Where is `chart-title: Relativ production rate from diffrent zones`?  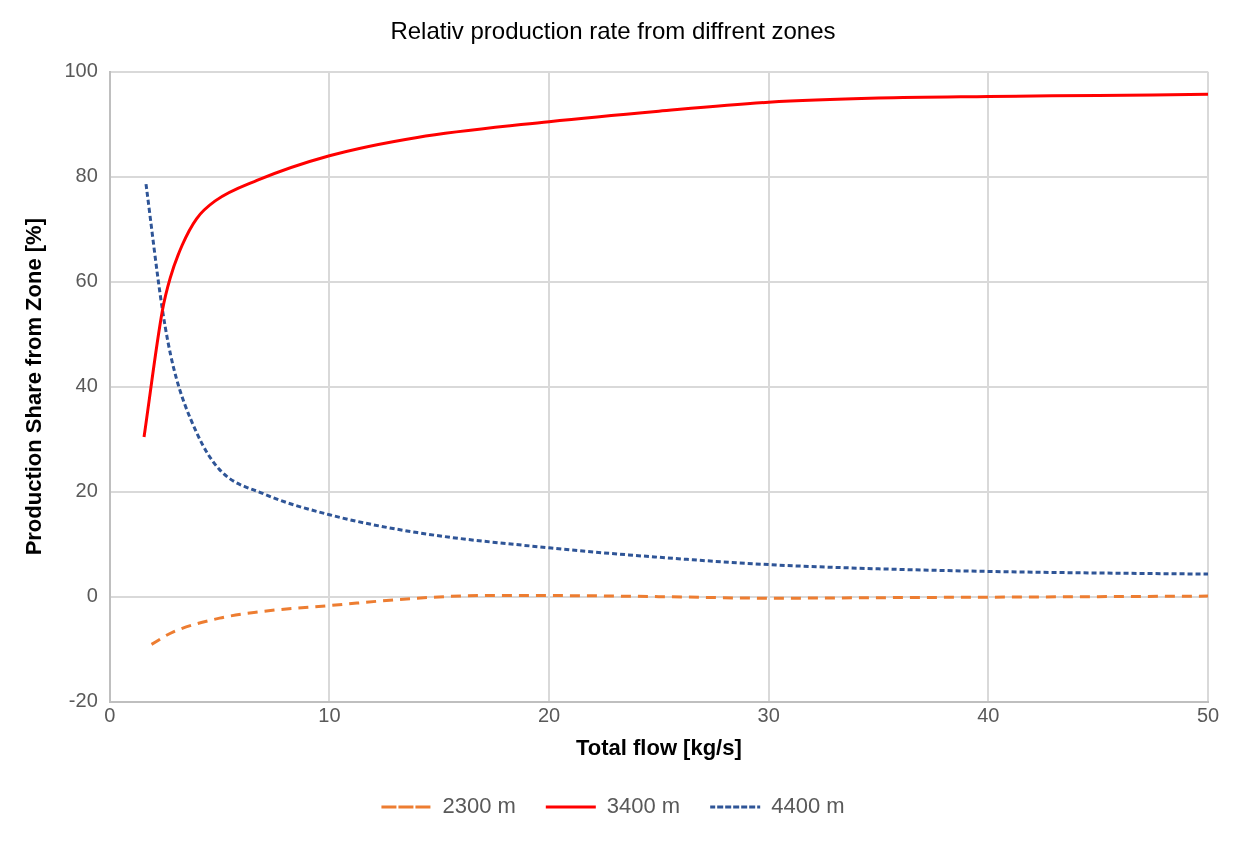
chart-title: Relativ production rate from diffrent zones is located at coordinates (613, 31).